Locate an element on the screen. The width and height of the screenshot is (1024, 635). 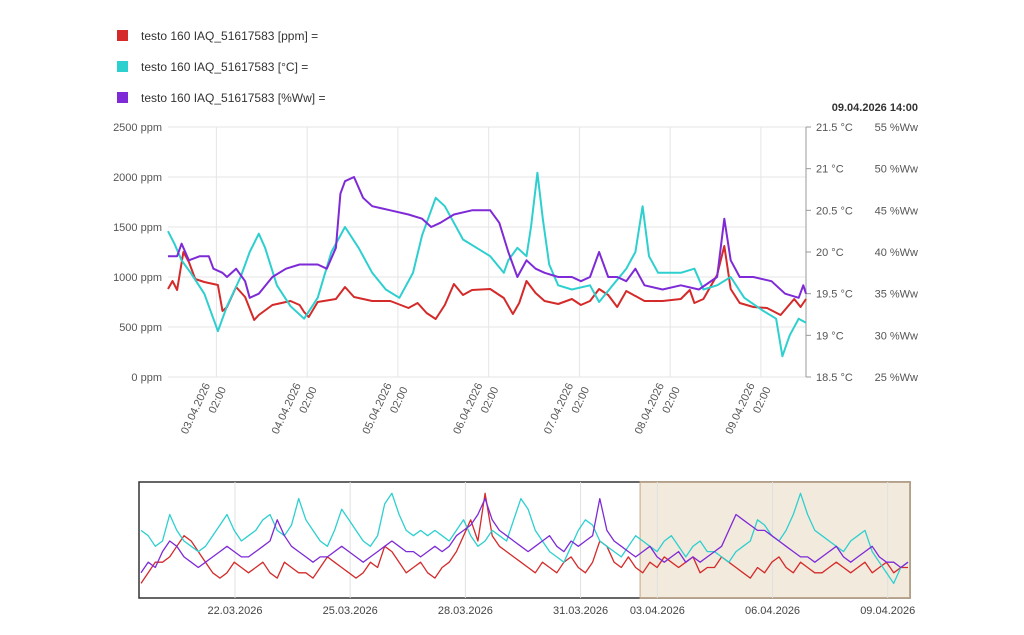
legend-swatch-ppm is located at coordinates (122, 35).